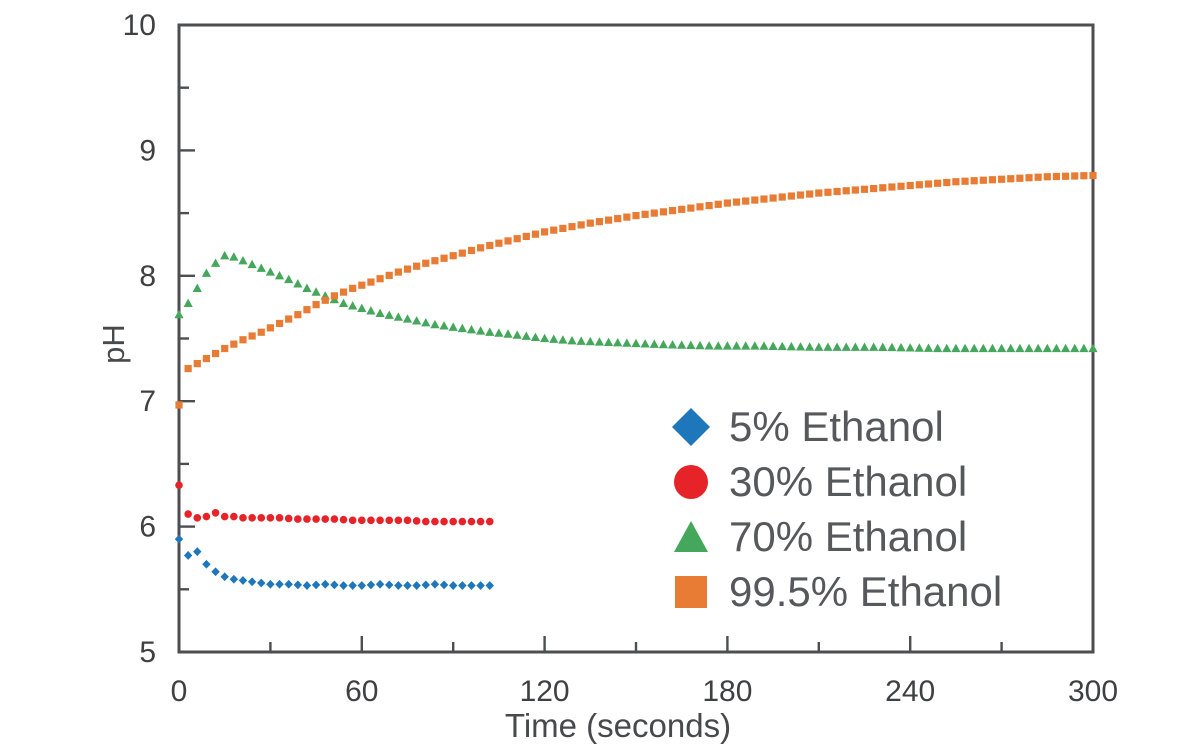 The image size is (1200, 748). What do you see at coordinates (147, 652) in the screenshot?
I see `y-tick-label: 5` at bounding box center [147, 652].